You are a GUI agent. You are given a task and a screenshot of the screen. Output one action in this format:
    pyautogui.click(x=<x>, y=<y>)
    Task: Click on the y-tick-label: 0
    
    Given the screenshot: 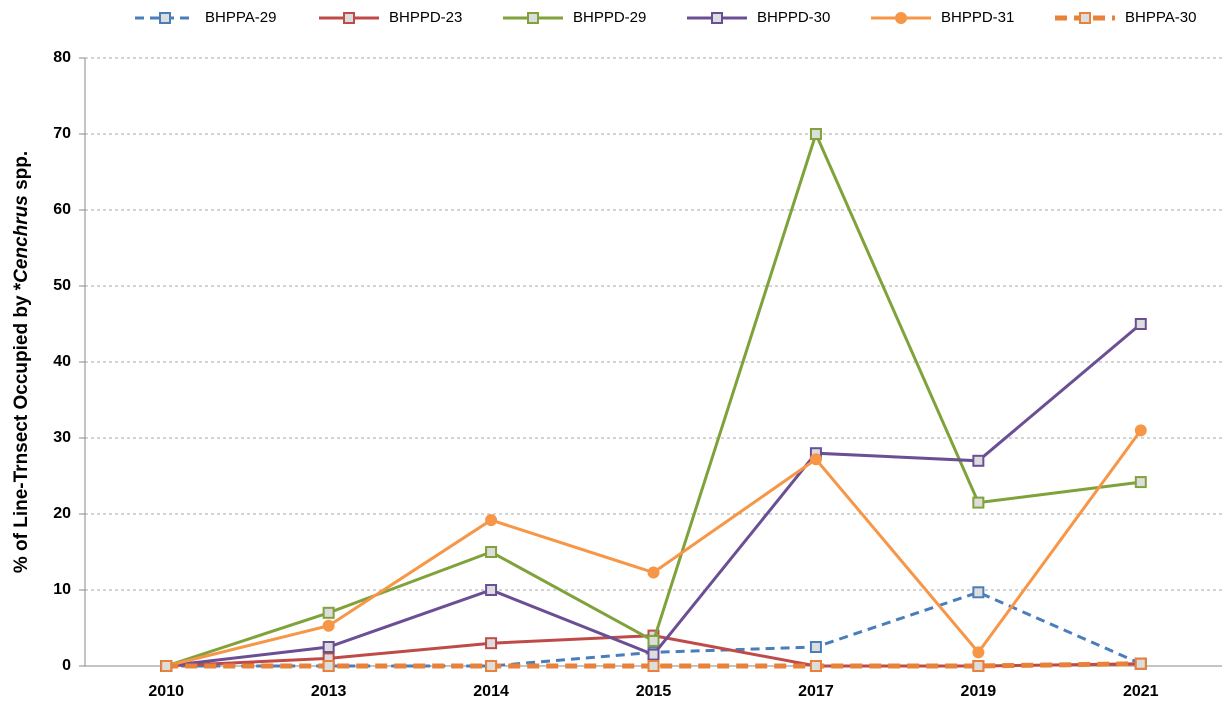 What is the action you would take?
    pyautogui.click(x=66, y=665)
    